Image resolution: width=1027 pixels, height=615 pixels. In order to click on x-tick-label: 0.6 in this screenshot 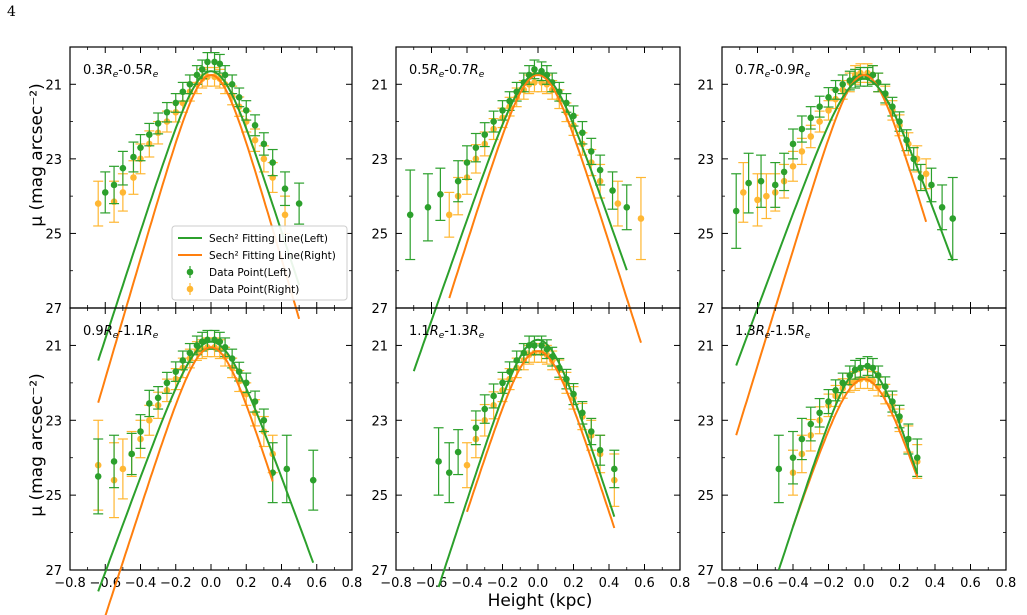, I will do `click(644, 583)`.